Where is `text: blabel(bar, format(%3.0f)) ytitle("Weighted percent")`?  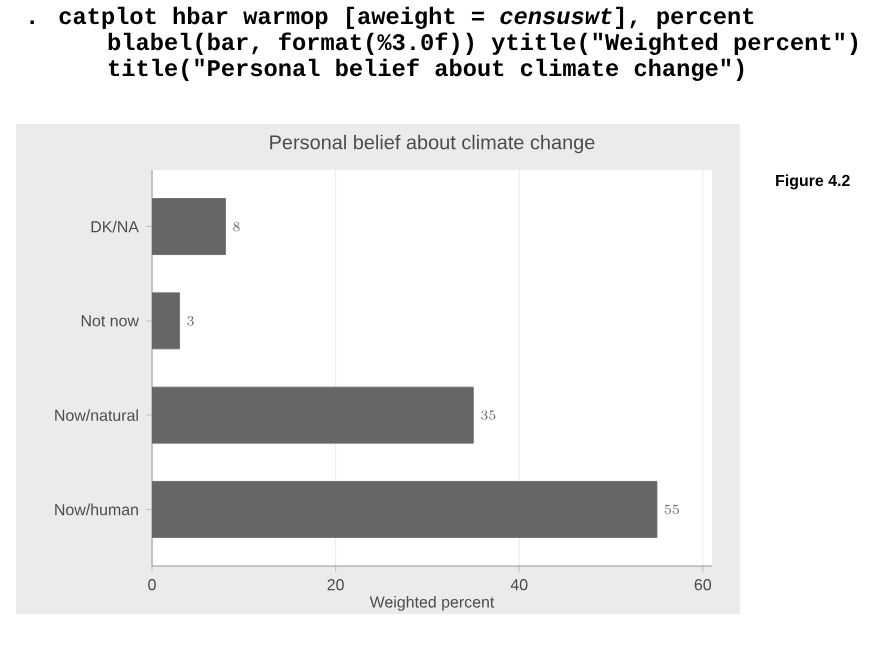 text: blabel(bar, format(%3.0f)) ytitle("Weighted percent") is located at coordinates (483, 44).